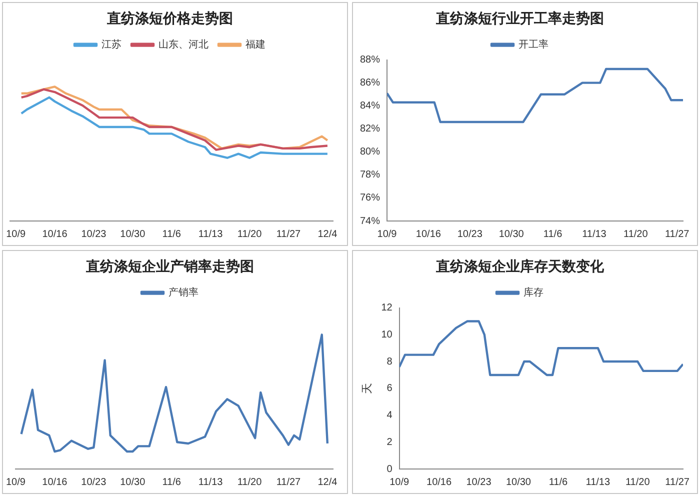  What do you see at coordinates (169, 267) in the screenshot?
I see `chart-title: 直纺涤短企业产销率走势图` at bounding box center [169, 267].